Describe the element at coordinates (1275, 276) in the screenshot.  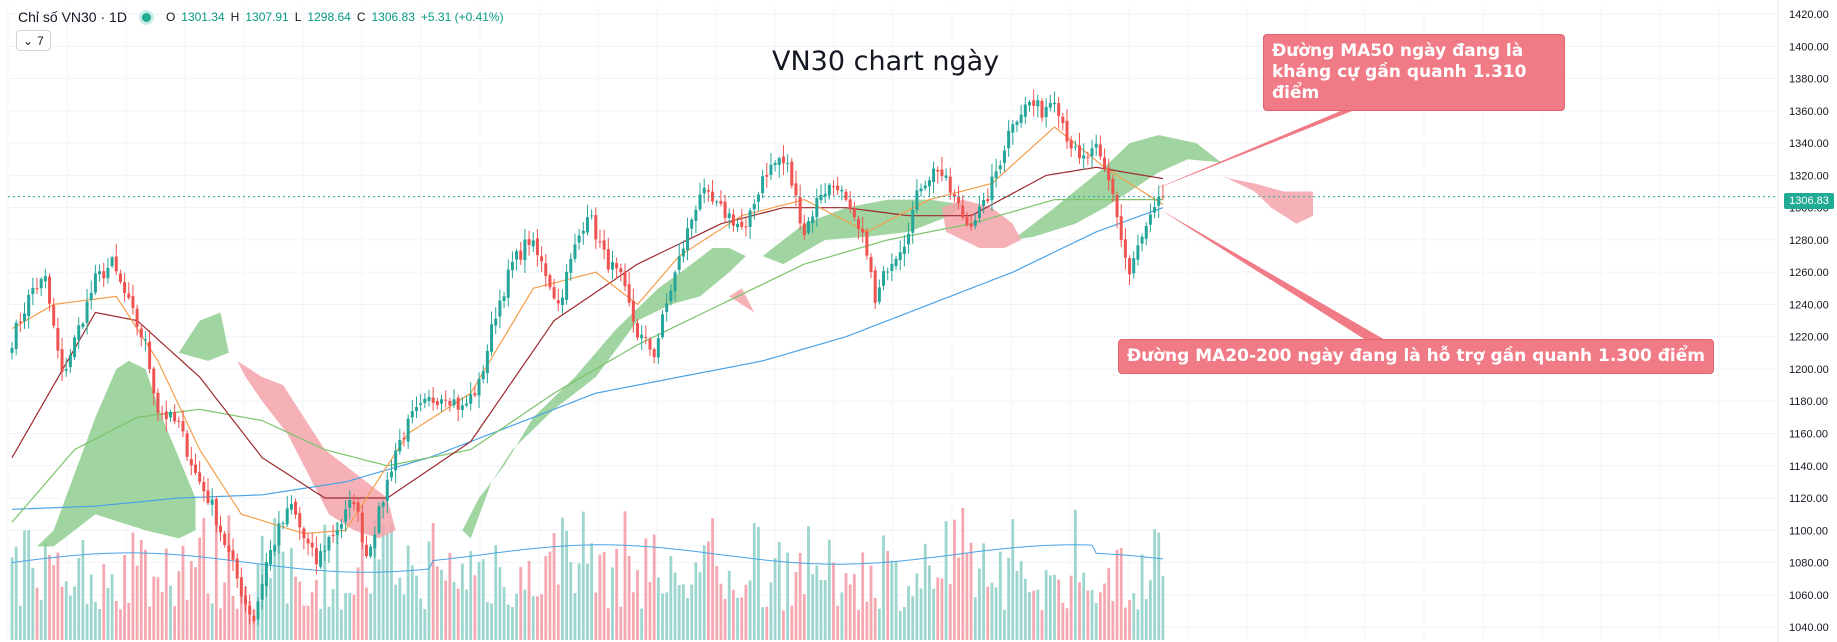
I see `annotation-pointer-support` at that location.